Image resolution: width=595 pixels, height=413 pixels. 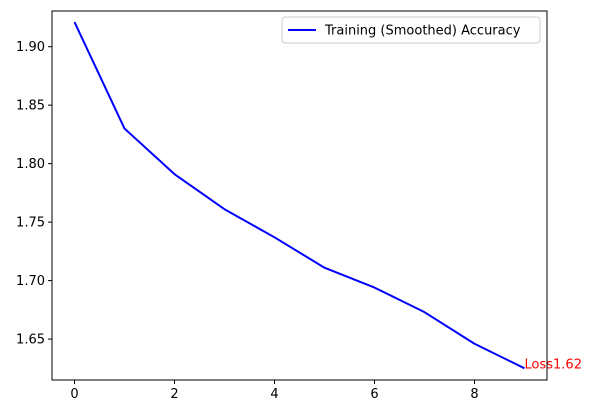 I want to click on annotation-layer: Loss1.62, so click(x=553, y=364).